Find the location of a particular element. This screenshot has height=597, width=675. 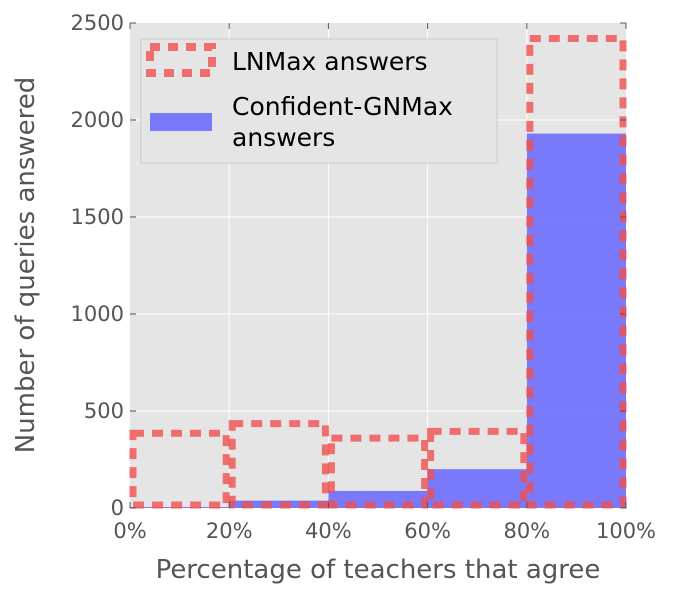

legend: LNMax answers Confident-GNMax answers is located at coordinates (319, 101).